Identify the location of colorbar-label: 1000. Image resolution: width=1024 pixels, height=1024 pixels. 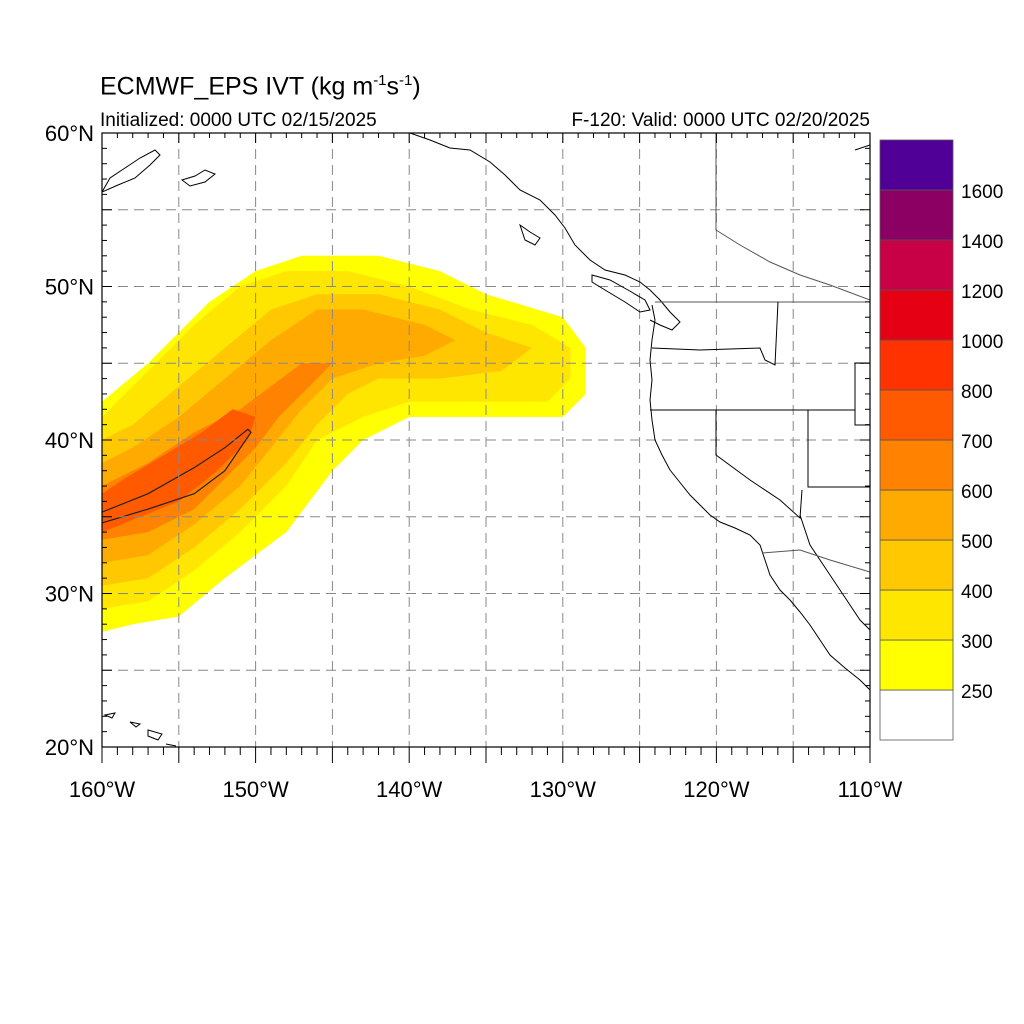
(982, 342).